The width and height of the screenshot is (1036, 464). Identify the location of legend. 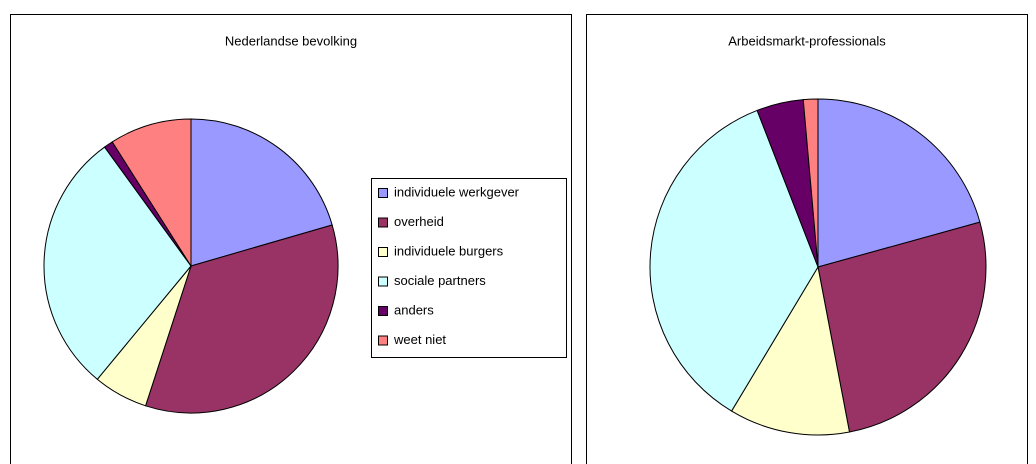
(469, 268).